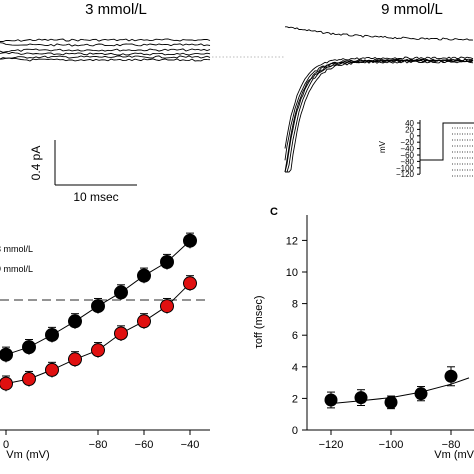  Describe the element at coordinates (398, 391) in the screenshot. I see `c-fit-curve` at that location.